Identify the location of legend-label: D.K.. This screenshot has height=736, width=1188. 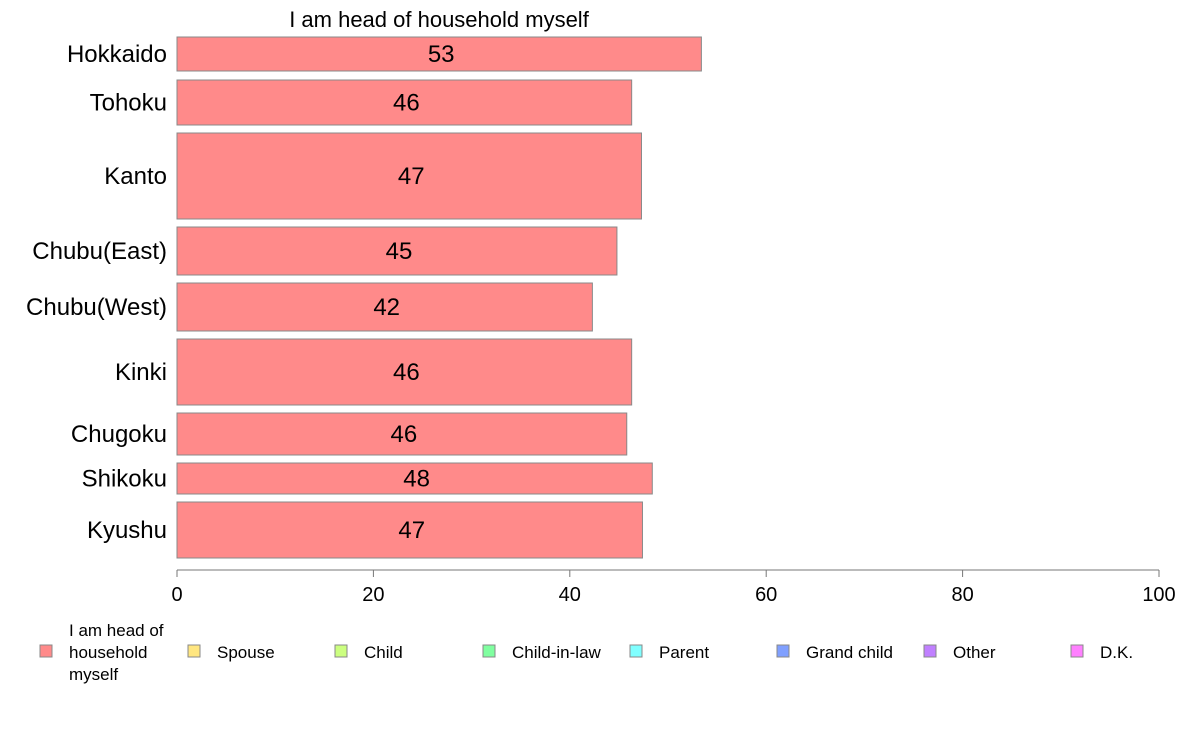
(1116, 652).